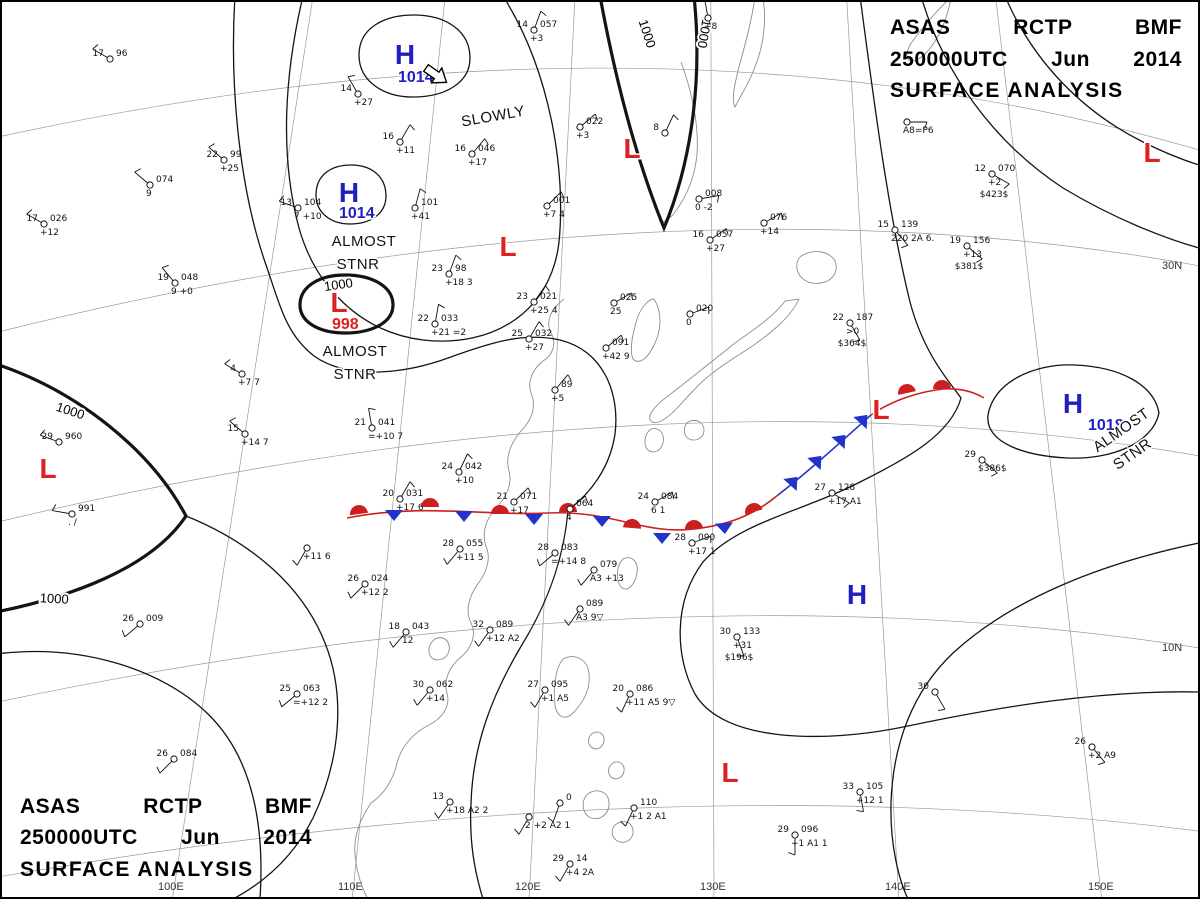 The width and height of the screenshot is (1200, 899). What do you see at coordinates (773, 224) in the screenshot?
I see `station-plot: 076+14` at bounding box center [773, 224].